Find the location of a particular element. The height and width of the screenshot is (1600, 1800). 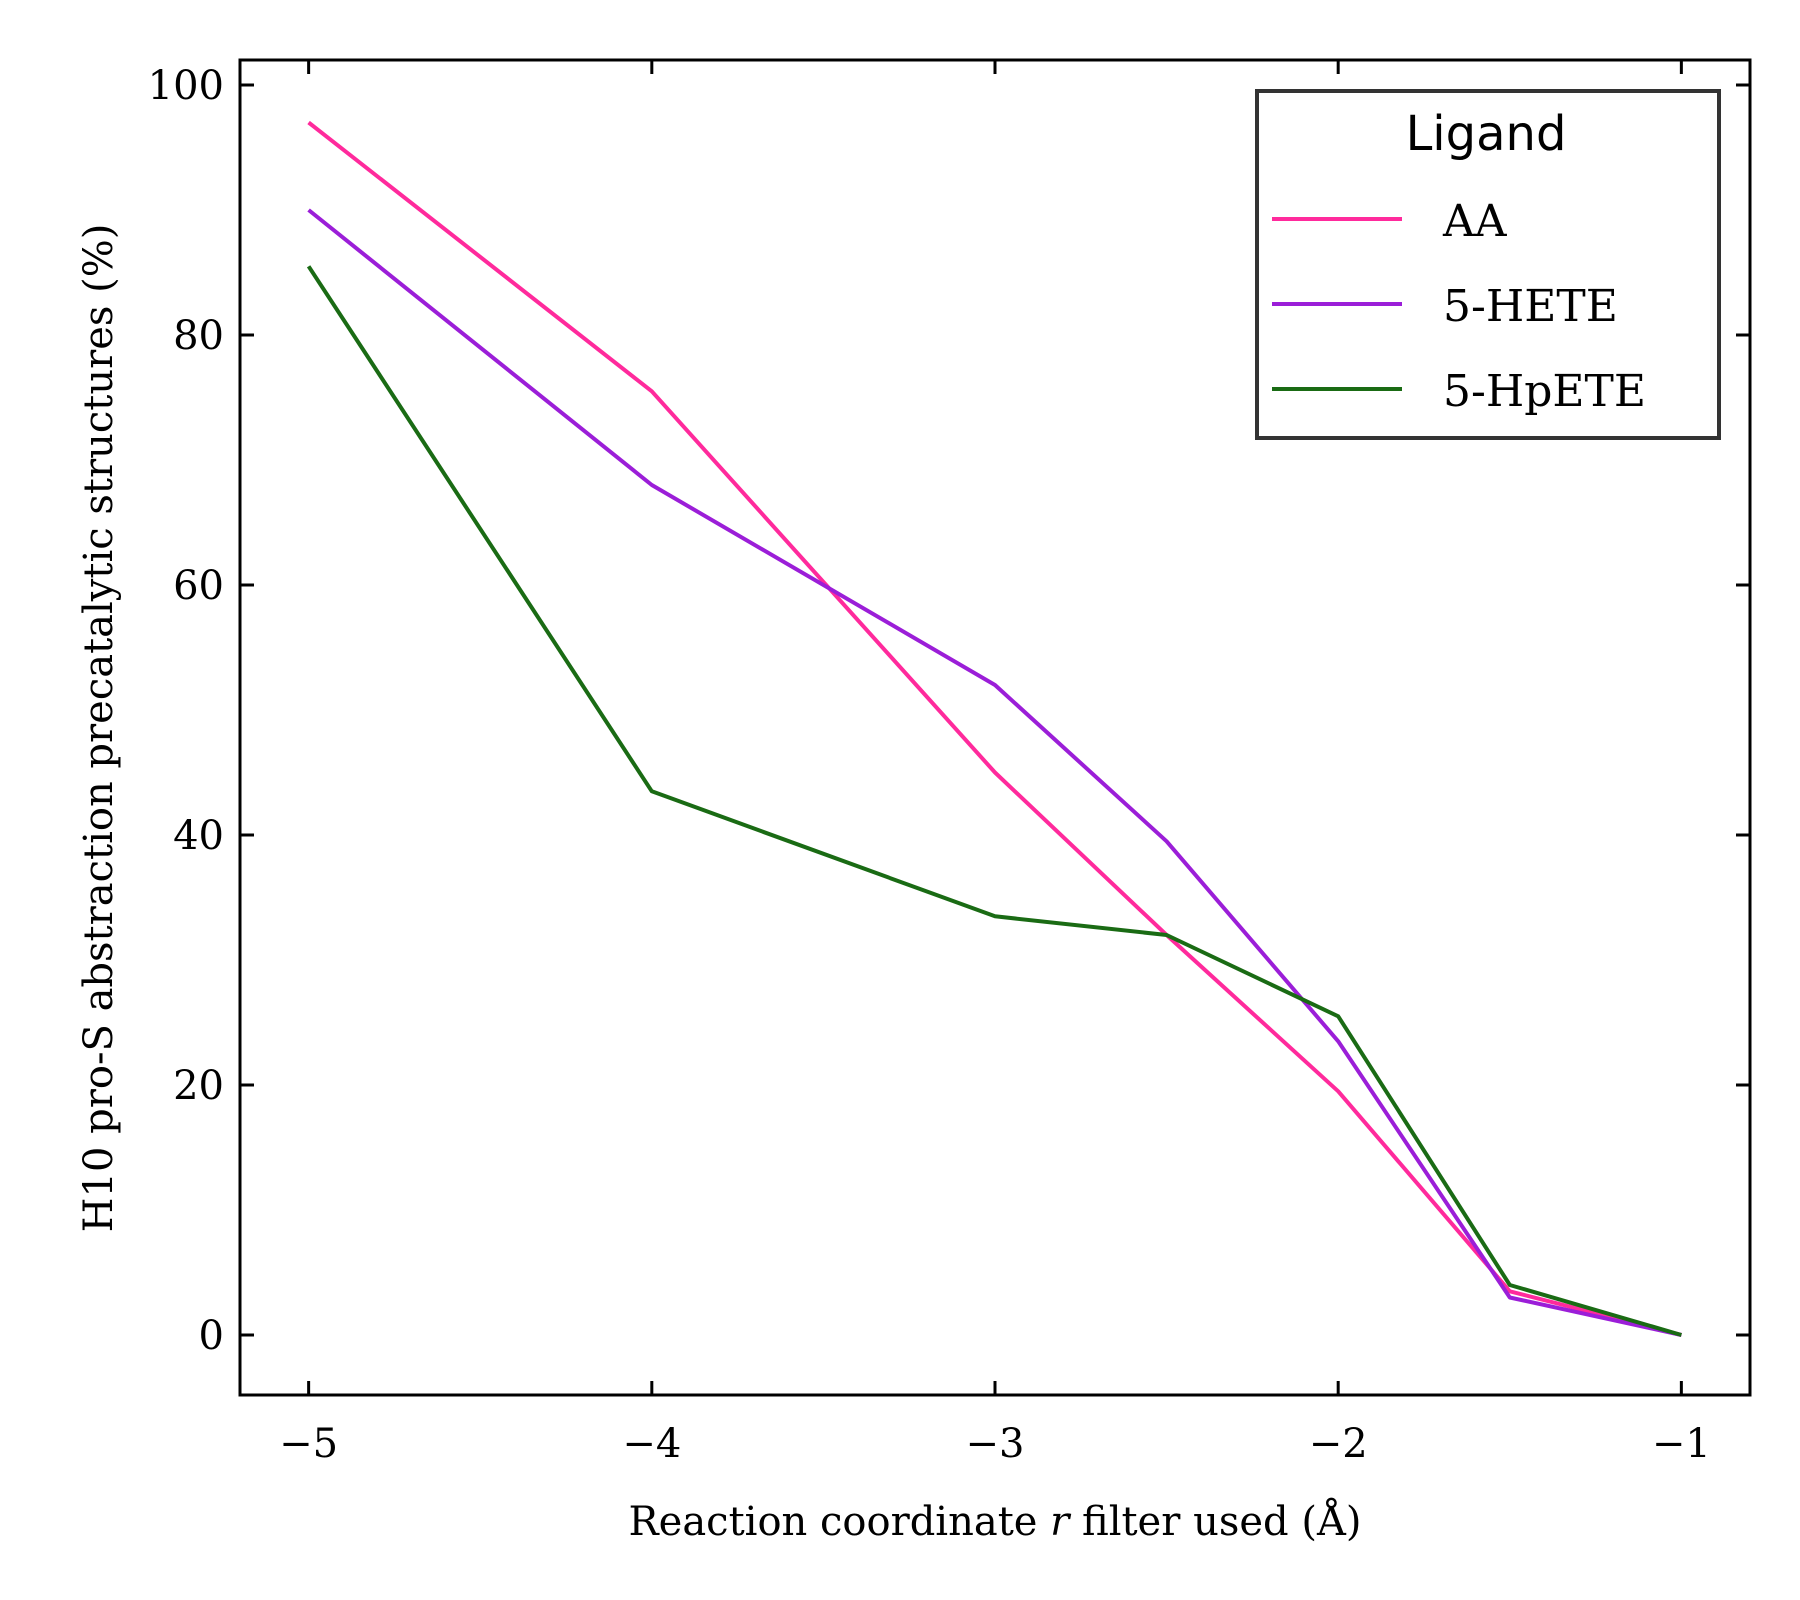

x-tick-label: −2 is located at coordinates (1338, 1444).